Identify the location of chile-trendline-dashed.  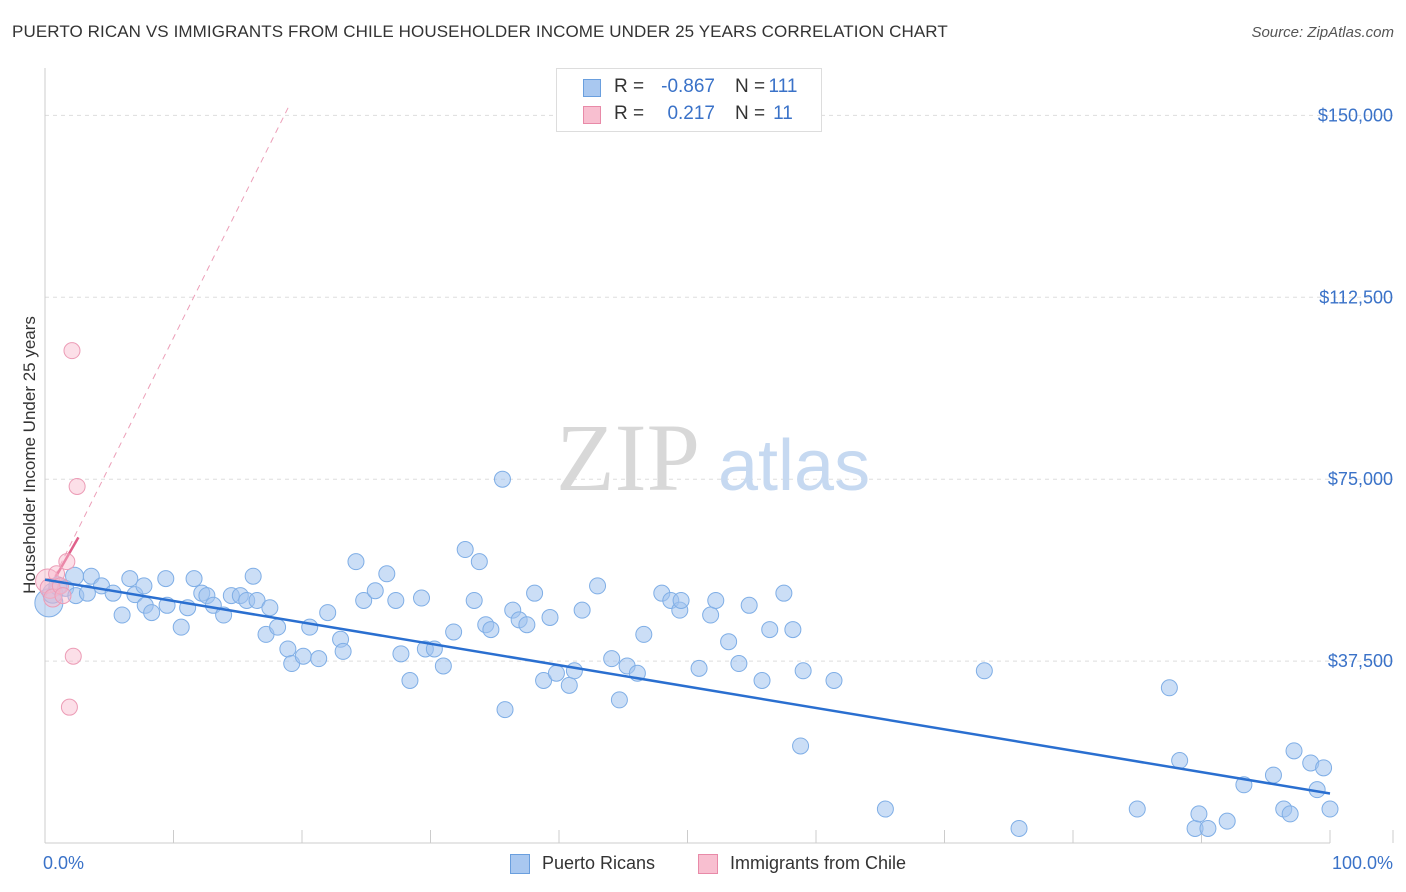
(167, 350).